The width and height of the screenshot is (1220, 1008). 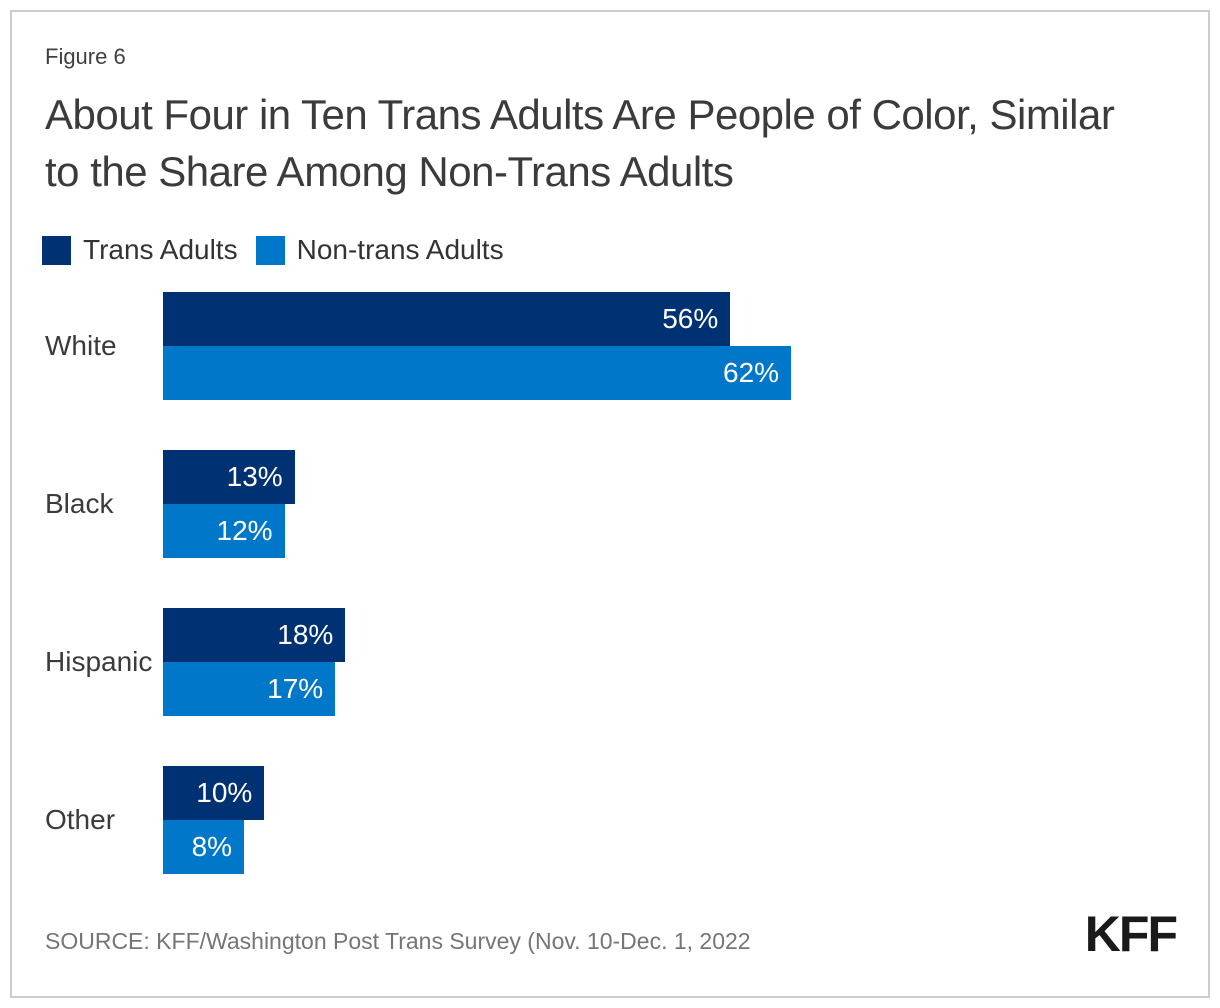 What do you see at coordinates (305, 634) in the screenshot?
I see `bar-value-label: 18%` at bounding box center [305, 634].